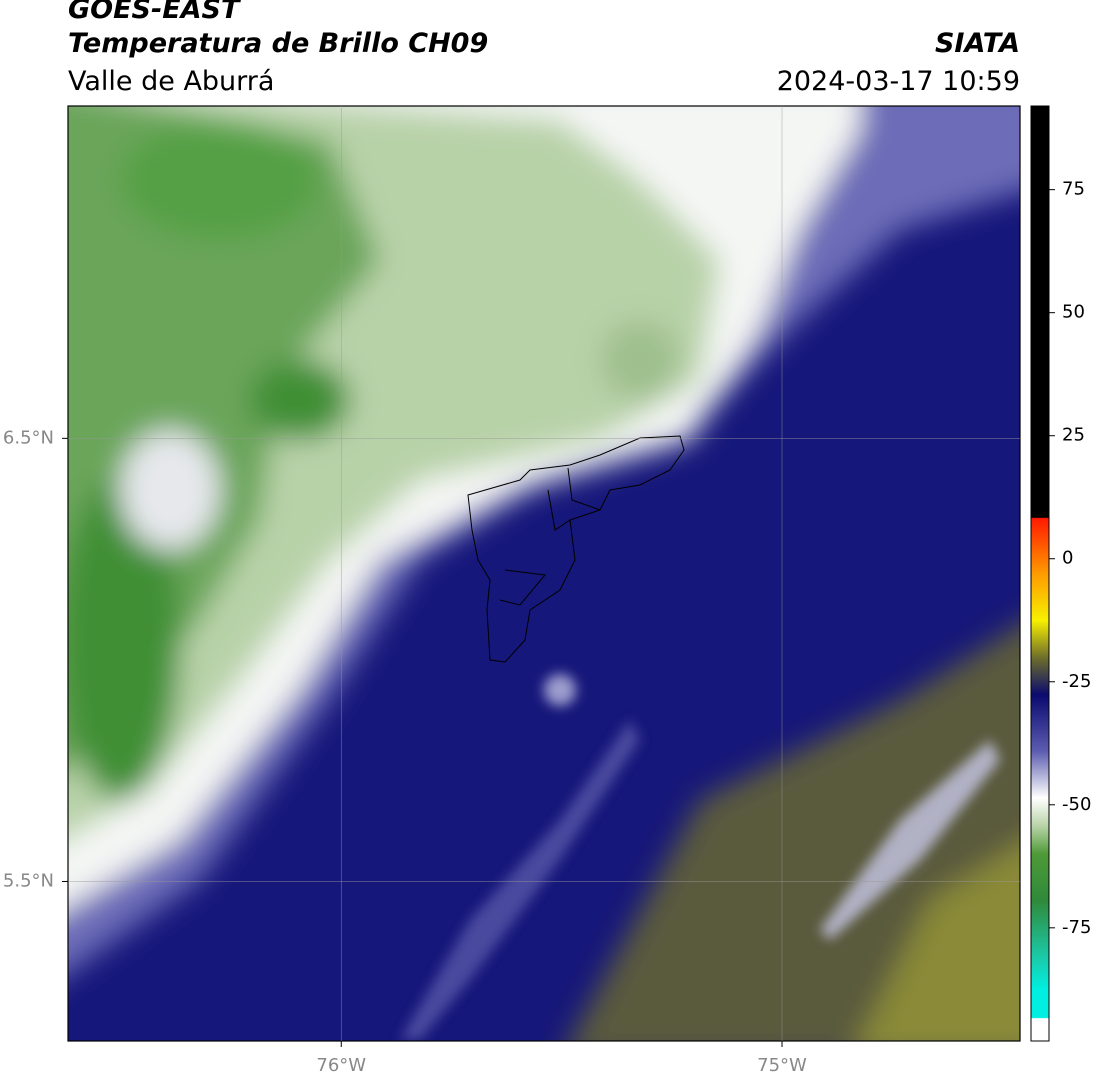  Describe the element at coordinates (154, 12) in the screenshot. I see `title: GOES-EAST` at that location.